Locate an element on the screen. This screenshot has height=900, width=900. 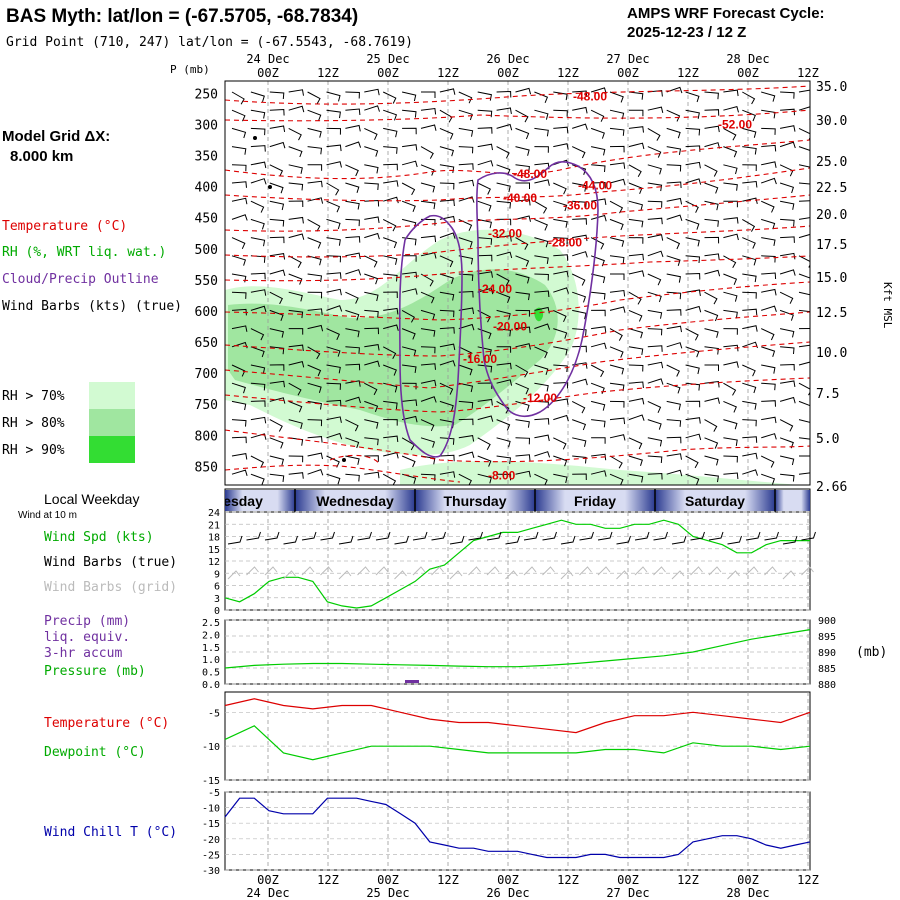
wind-at-label: Wind at 10 m is located at coordinates (47, 515).